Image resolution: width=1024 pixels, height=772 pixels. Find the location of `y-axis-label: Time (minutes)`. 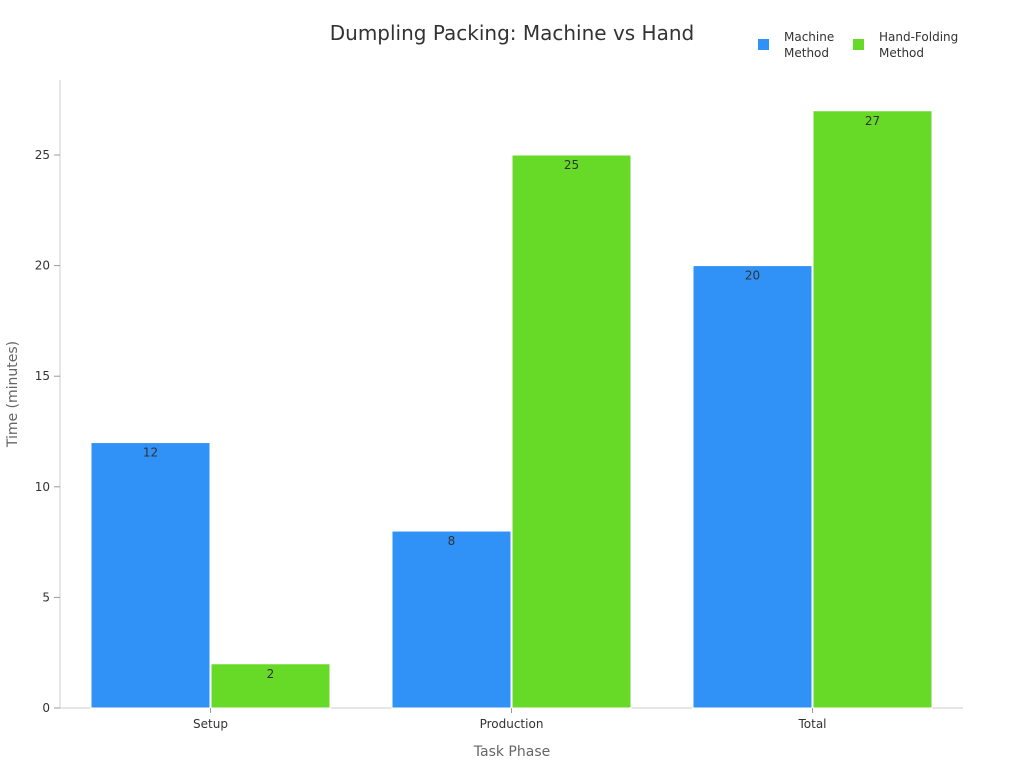

y-axis-label: Time (minutes) is located at coordinates (13, 394).